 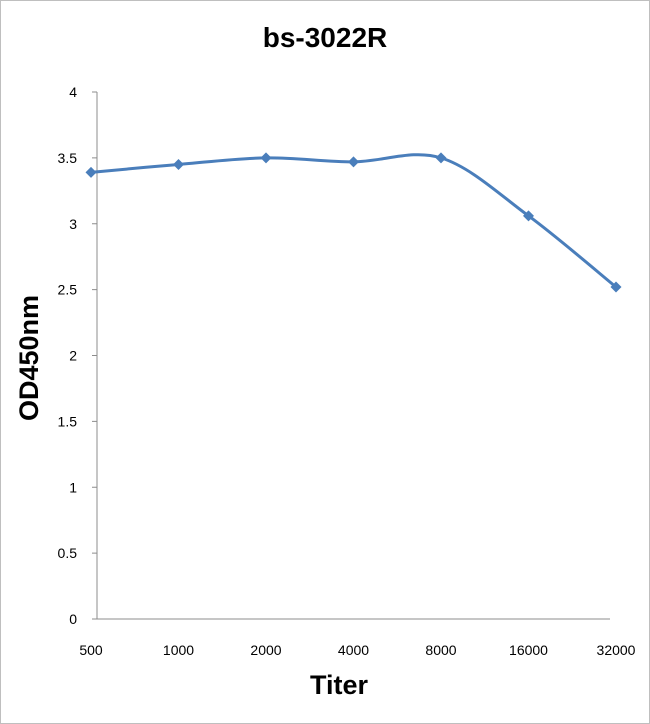 I want to click on y-ticks: 0 0.5 1 1.5 2 2.5 3 3.5 4, so click(x=77, y=355).